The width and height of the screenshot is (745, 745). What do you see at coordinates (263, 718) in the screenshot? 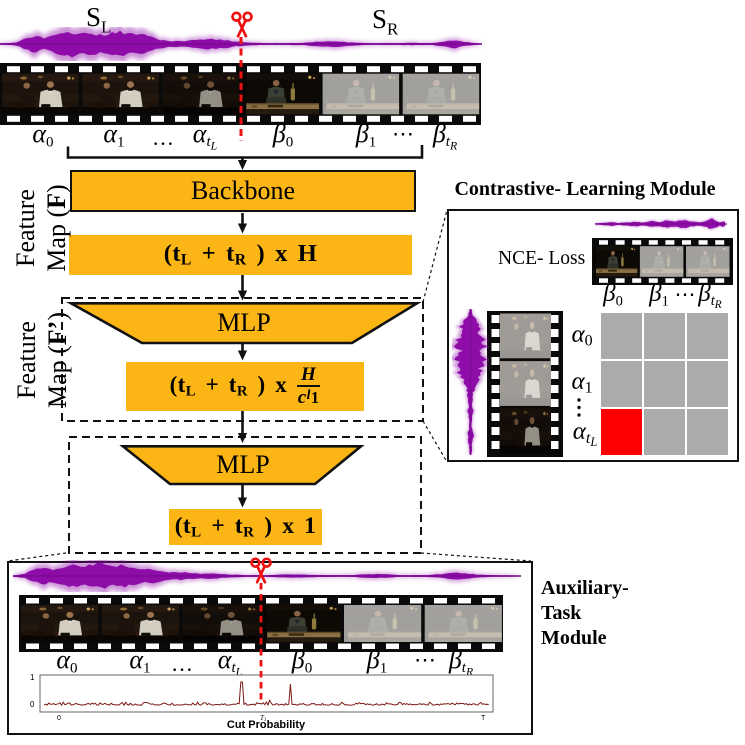
I see `svg-text: T1` at bounding box center [263, 718].